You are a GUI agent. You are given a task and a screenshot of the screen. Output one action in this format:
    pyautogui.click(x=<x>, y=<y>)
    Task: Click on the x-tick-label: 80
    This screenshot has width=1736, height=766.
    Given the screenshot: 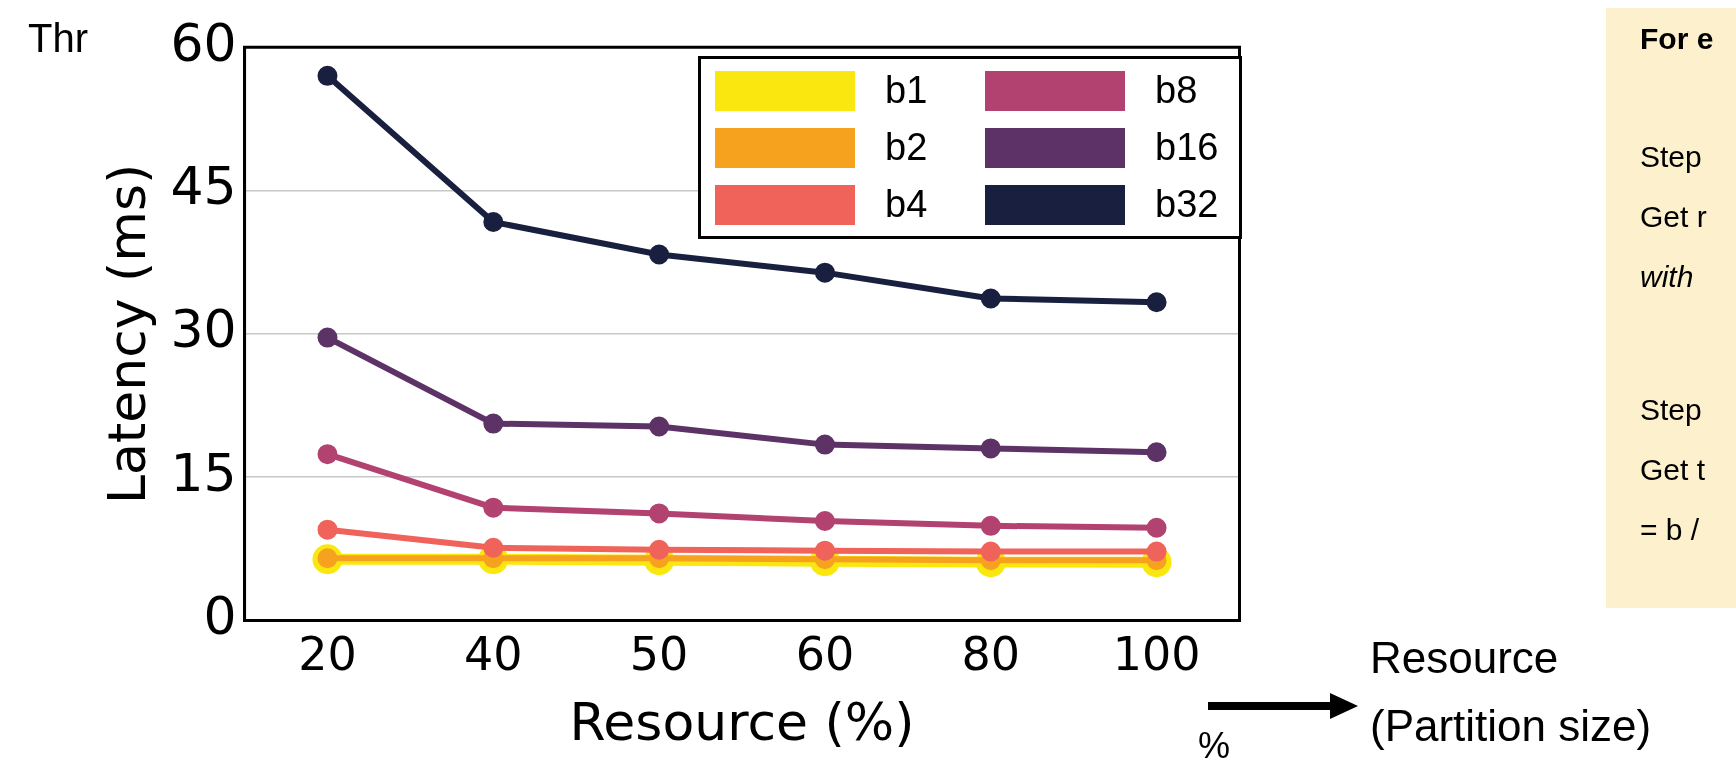 What is the action you would take?
    pyautogui.click(x=991, y=653)
    